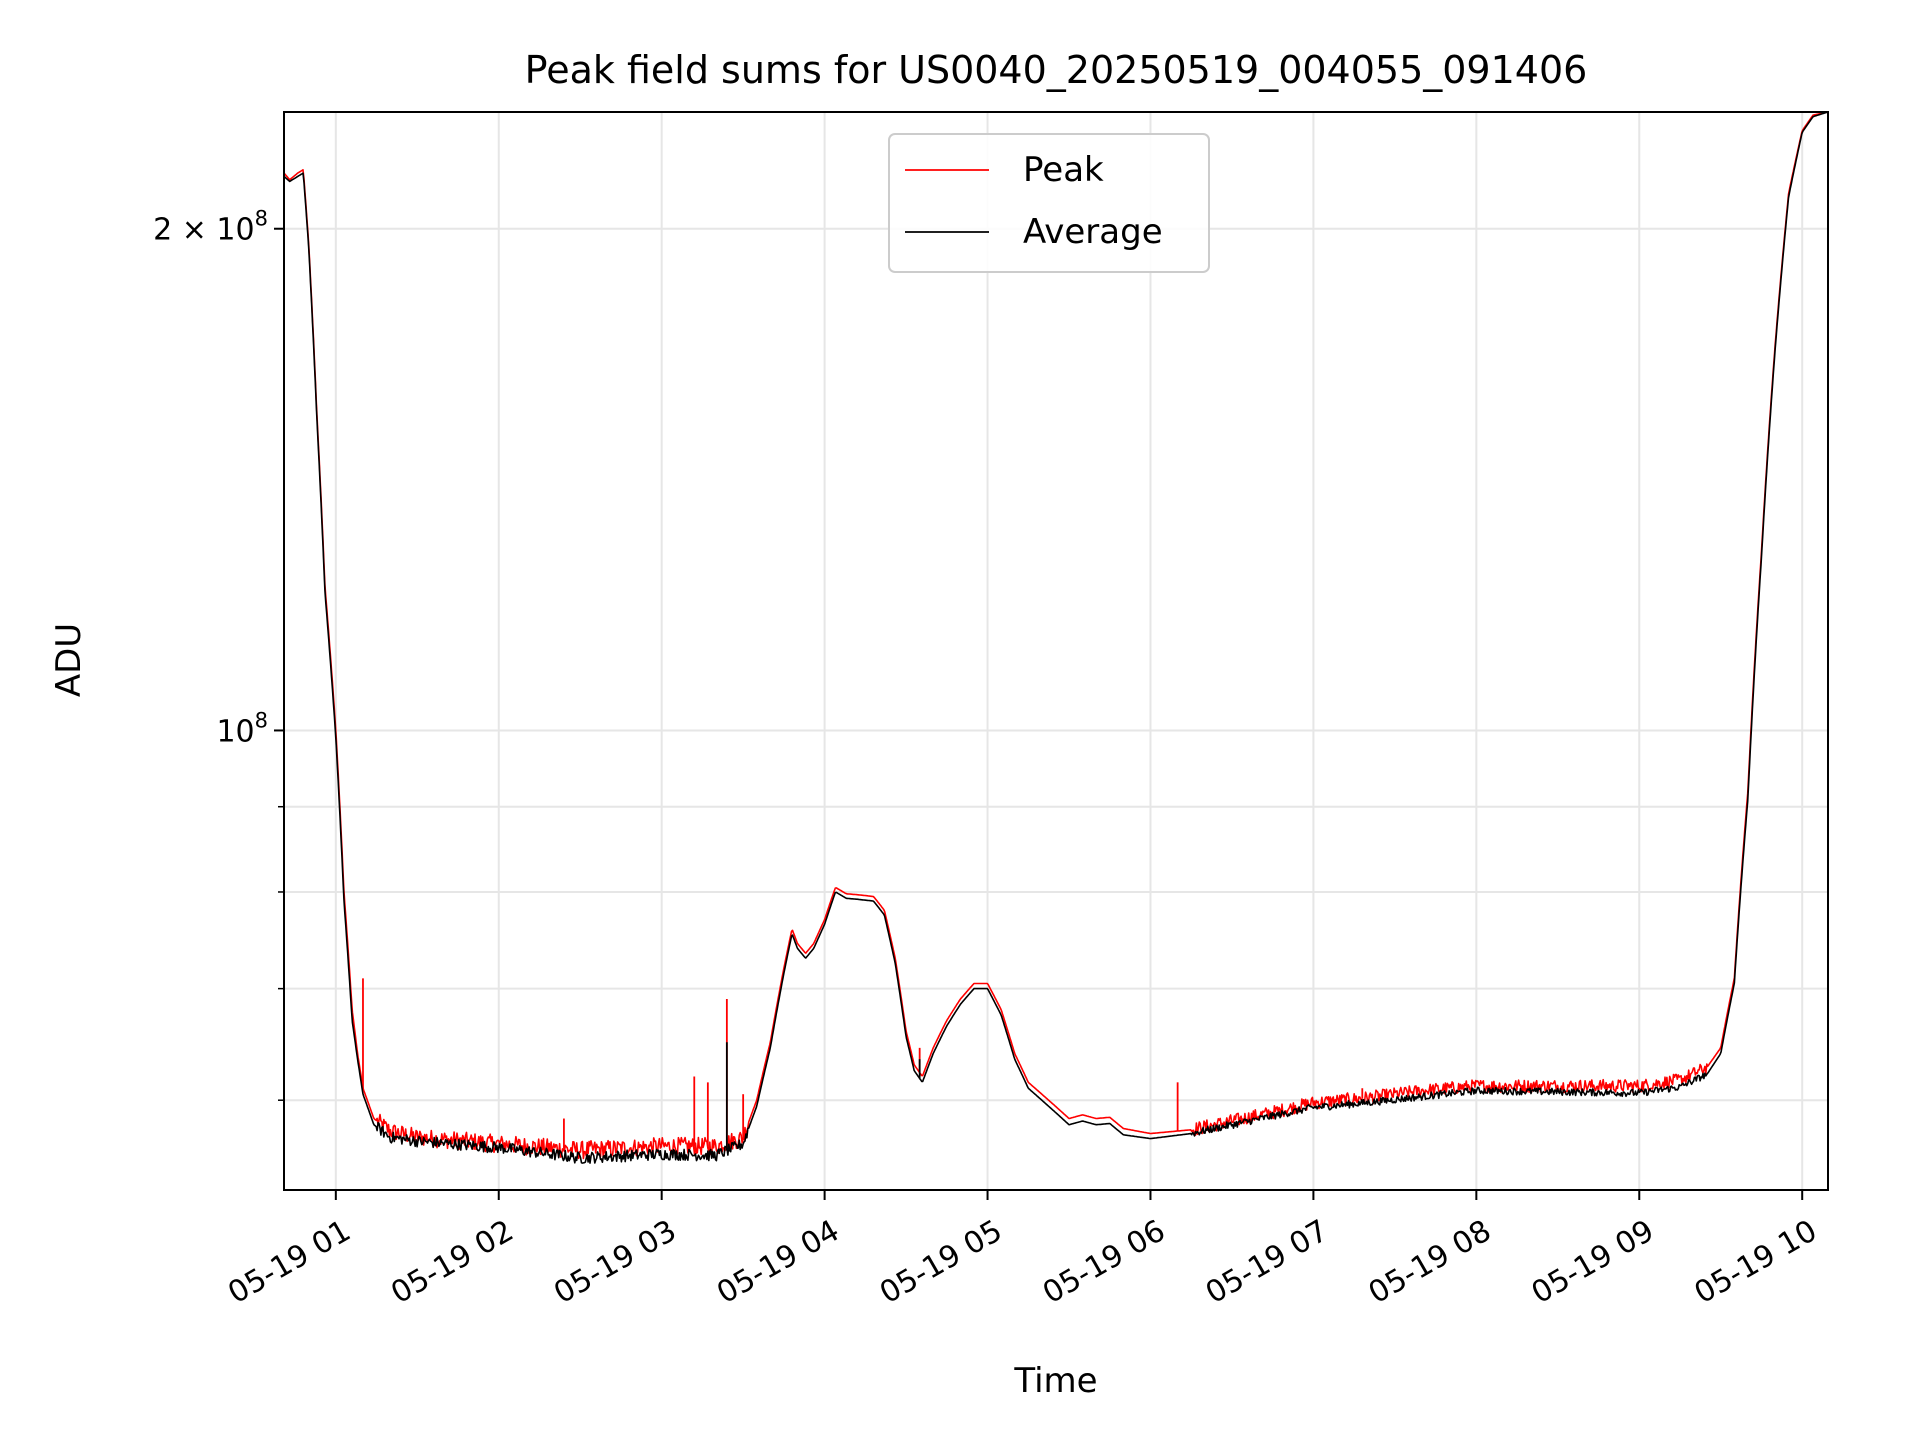  Describe the element at coordinates (1093, 232) in the screenshot. I see `legend-label-average: Average` at that location.